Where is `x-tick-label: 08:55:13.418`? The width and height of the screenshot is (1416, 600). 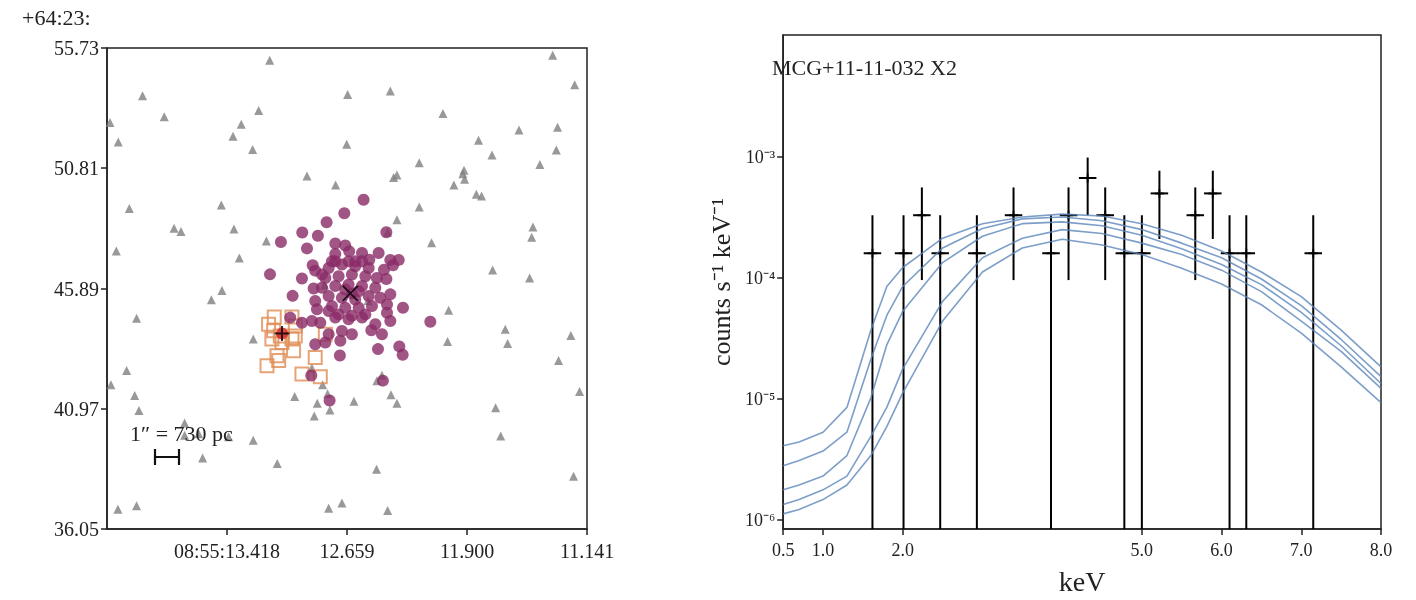 x-tick-label: 08:55:13.418 is located at coordinates (227, 551).